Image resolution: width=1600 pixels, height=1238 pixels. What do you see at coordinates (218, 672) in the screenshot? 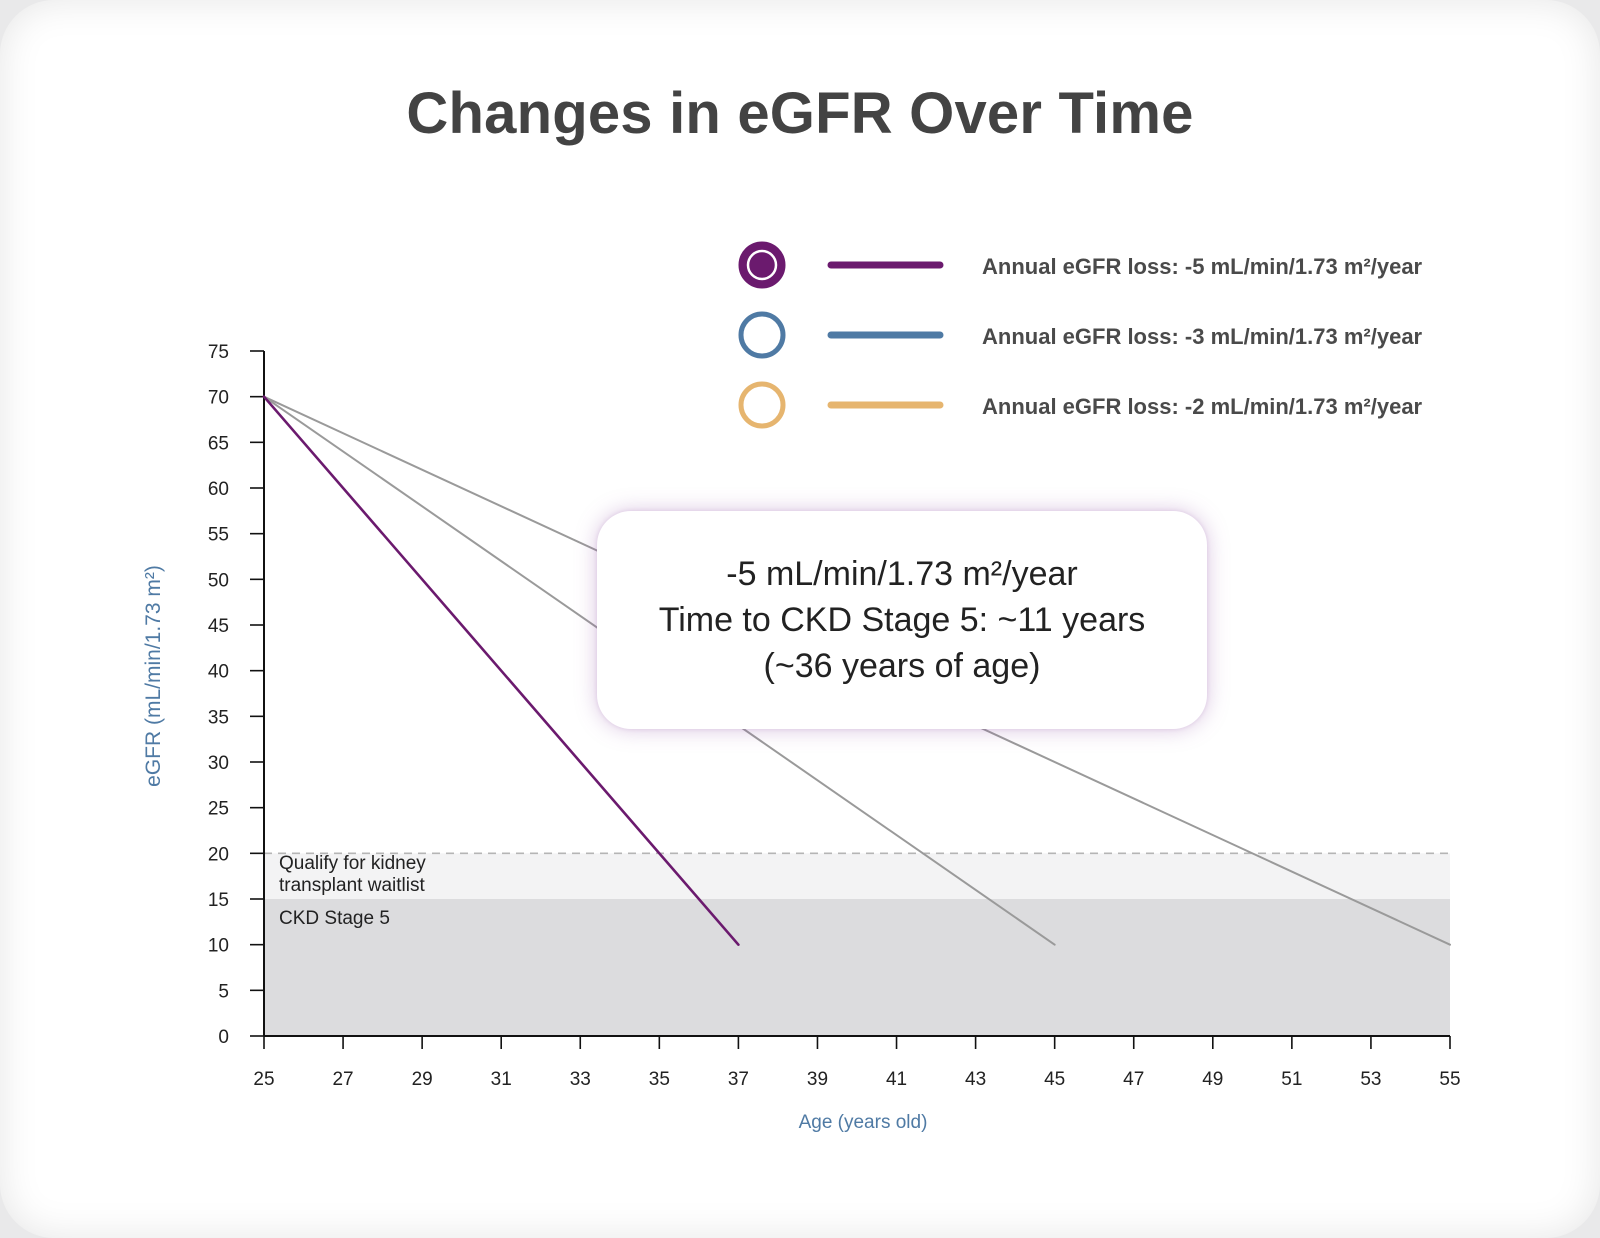
I see `y-tick-label-40: 40` at bounding box center [218, 672].